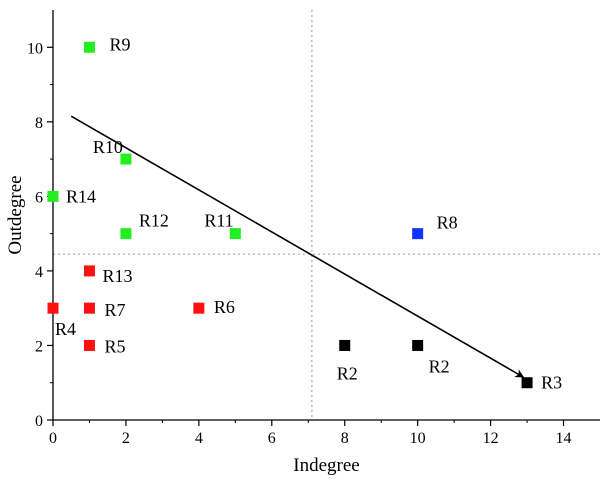 The height and width of the screenshot is (479, 601). I want to click on x-tick-label: 14, so click(564, 438).